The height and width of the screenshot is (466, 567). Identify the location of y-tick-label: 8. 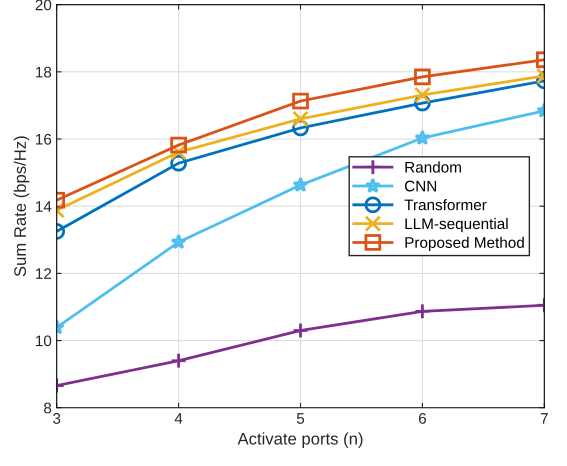
(48, 408).